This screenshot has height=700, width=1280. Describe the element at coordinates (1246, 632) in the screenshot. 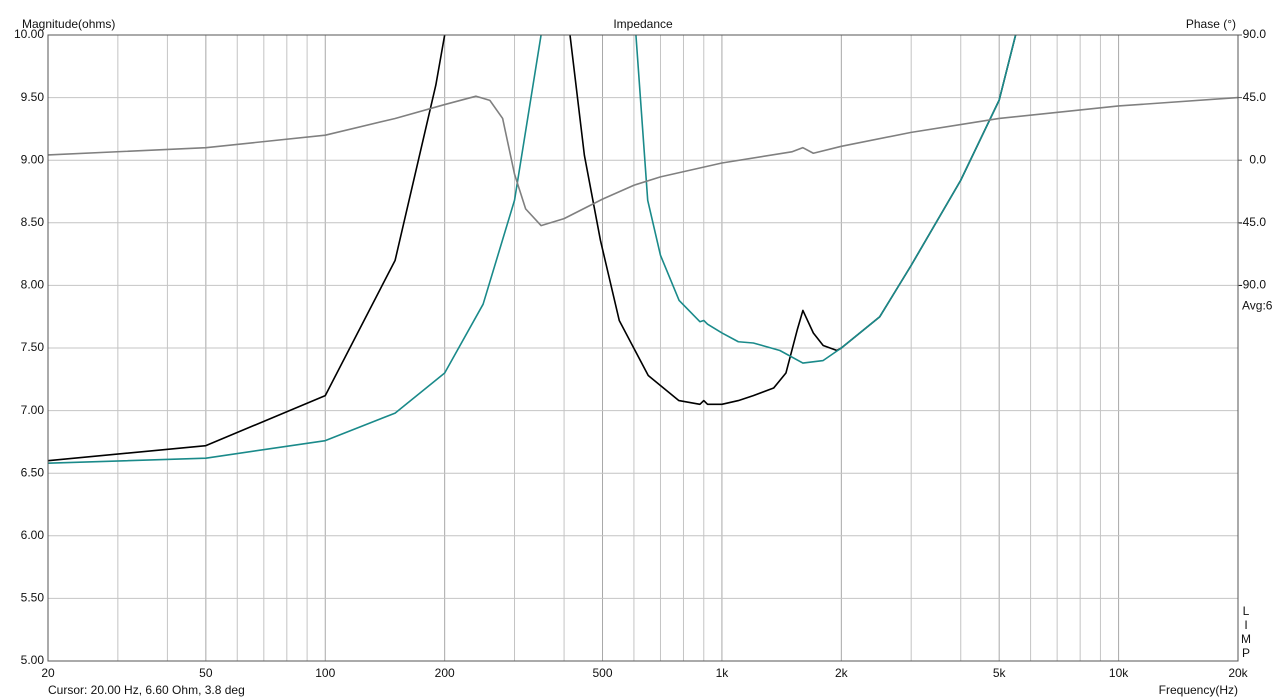

I see `brand: LIMP` at that location.